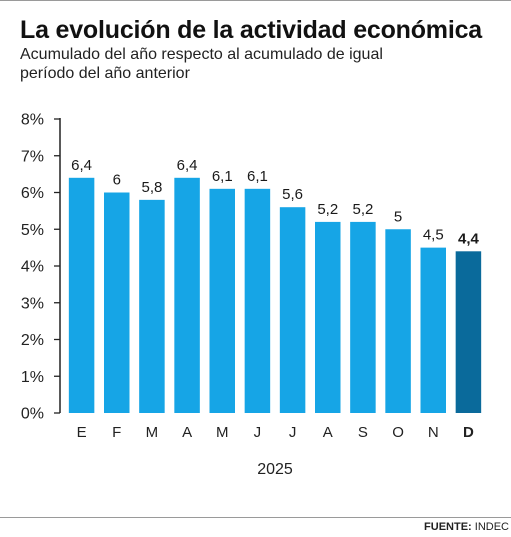 This screenshot has width=511, height=537. I want to click on y-tick-label: 1%, so click(32, 377).